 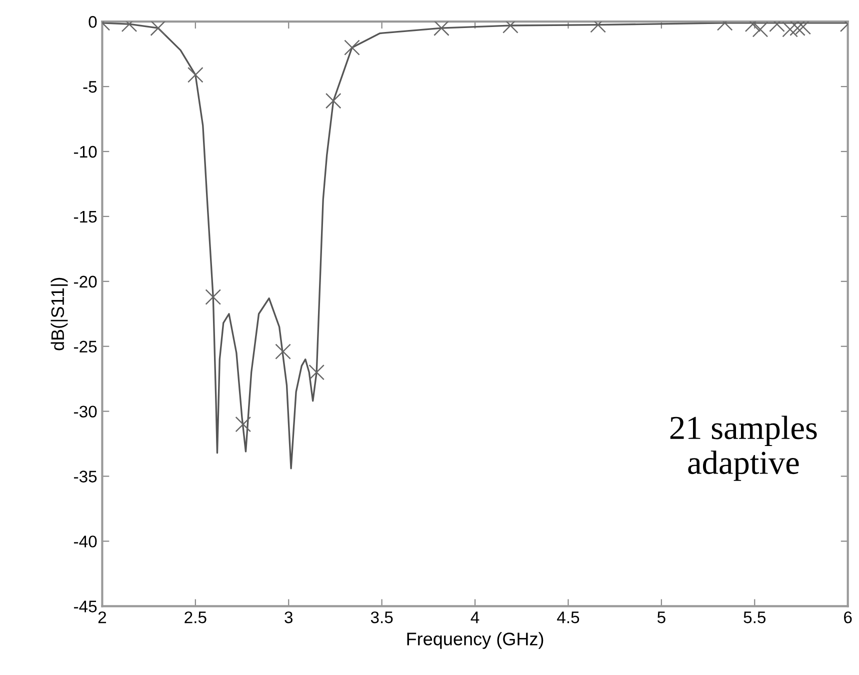 I want to click on x-tick-label: 5.5, so click(x=755, y=618).